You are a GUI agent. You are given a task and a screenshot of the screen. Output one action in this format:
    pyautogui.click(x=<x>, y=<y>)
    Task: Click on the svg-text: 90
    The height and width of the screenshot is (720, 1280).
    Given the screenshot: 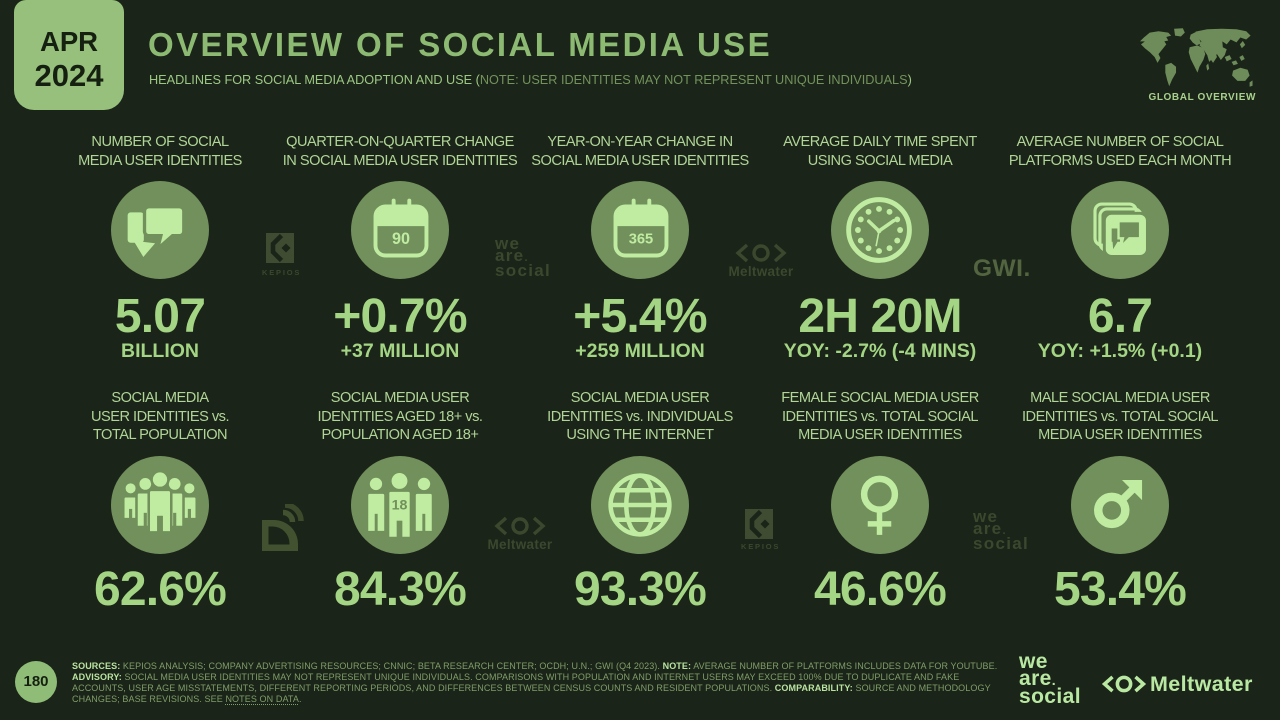 What is the action you would take?
    pyautogui.click(x=401, y=239)
    